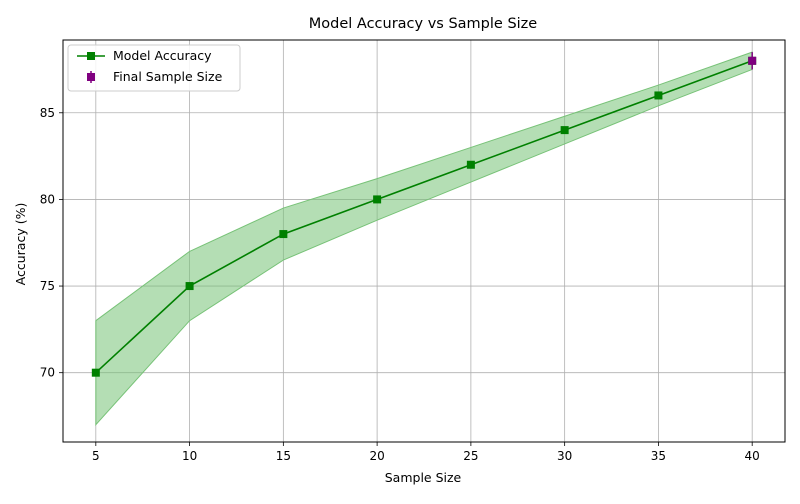 The width and height of the screenshot is (800, 504). What do you see at coordinates (96, 456) in the screenshot?
I see `x-tick-label: 5` at bounding box center [96, 456].